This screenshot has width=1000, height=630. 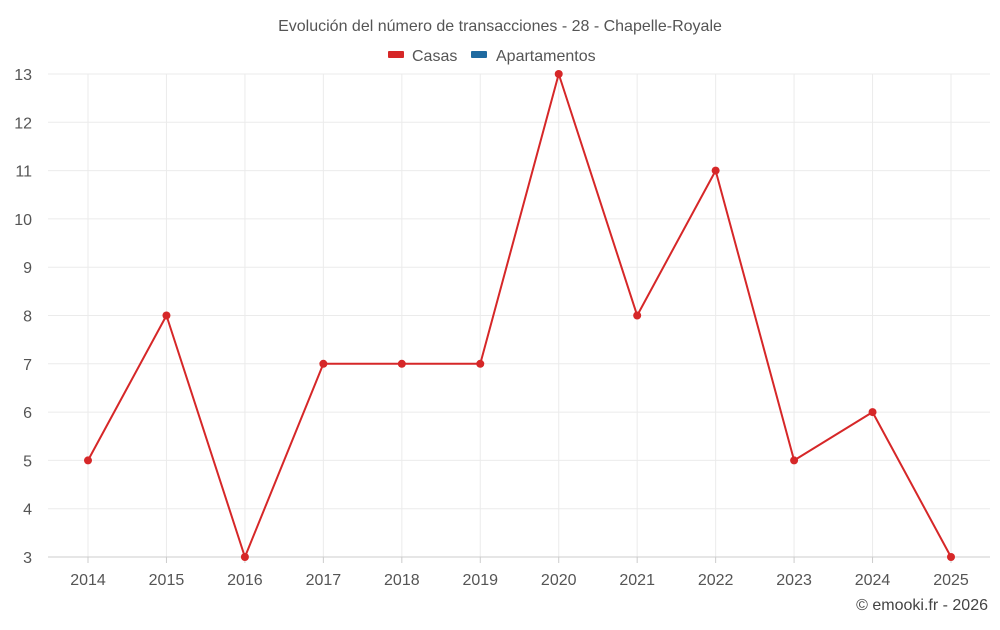 I want to click on x-tick-label: 2016, so click(x=245, y=580).